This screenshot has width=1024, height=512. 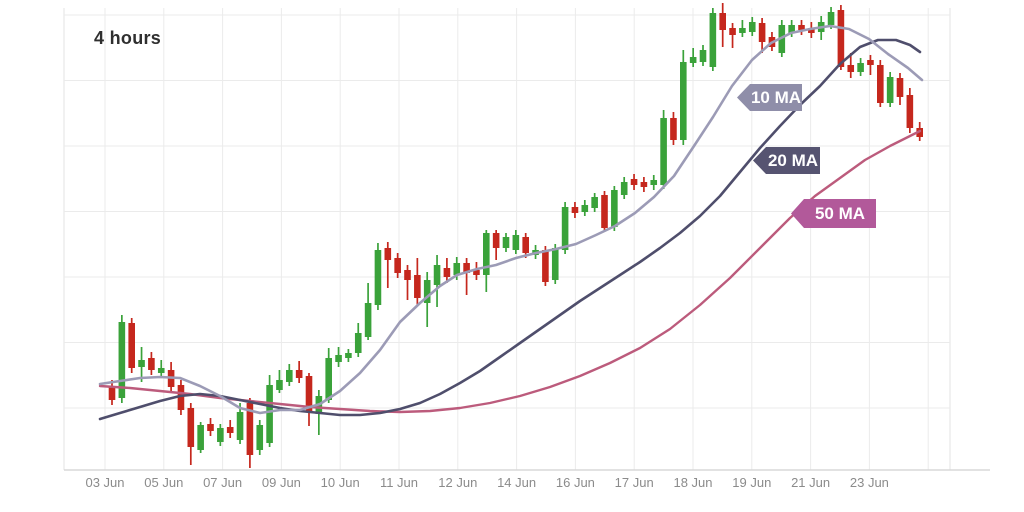 What do you see at coordinates (869, 482) in the screenshot?
I see `x-axis-tick-label: 23 Jun` at bounding box center [869, 482].